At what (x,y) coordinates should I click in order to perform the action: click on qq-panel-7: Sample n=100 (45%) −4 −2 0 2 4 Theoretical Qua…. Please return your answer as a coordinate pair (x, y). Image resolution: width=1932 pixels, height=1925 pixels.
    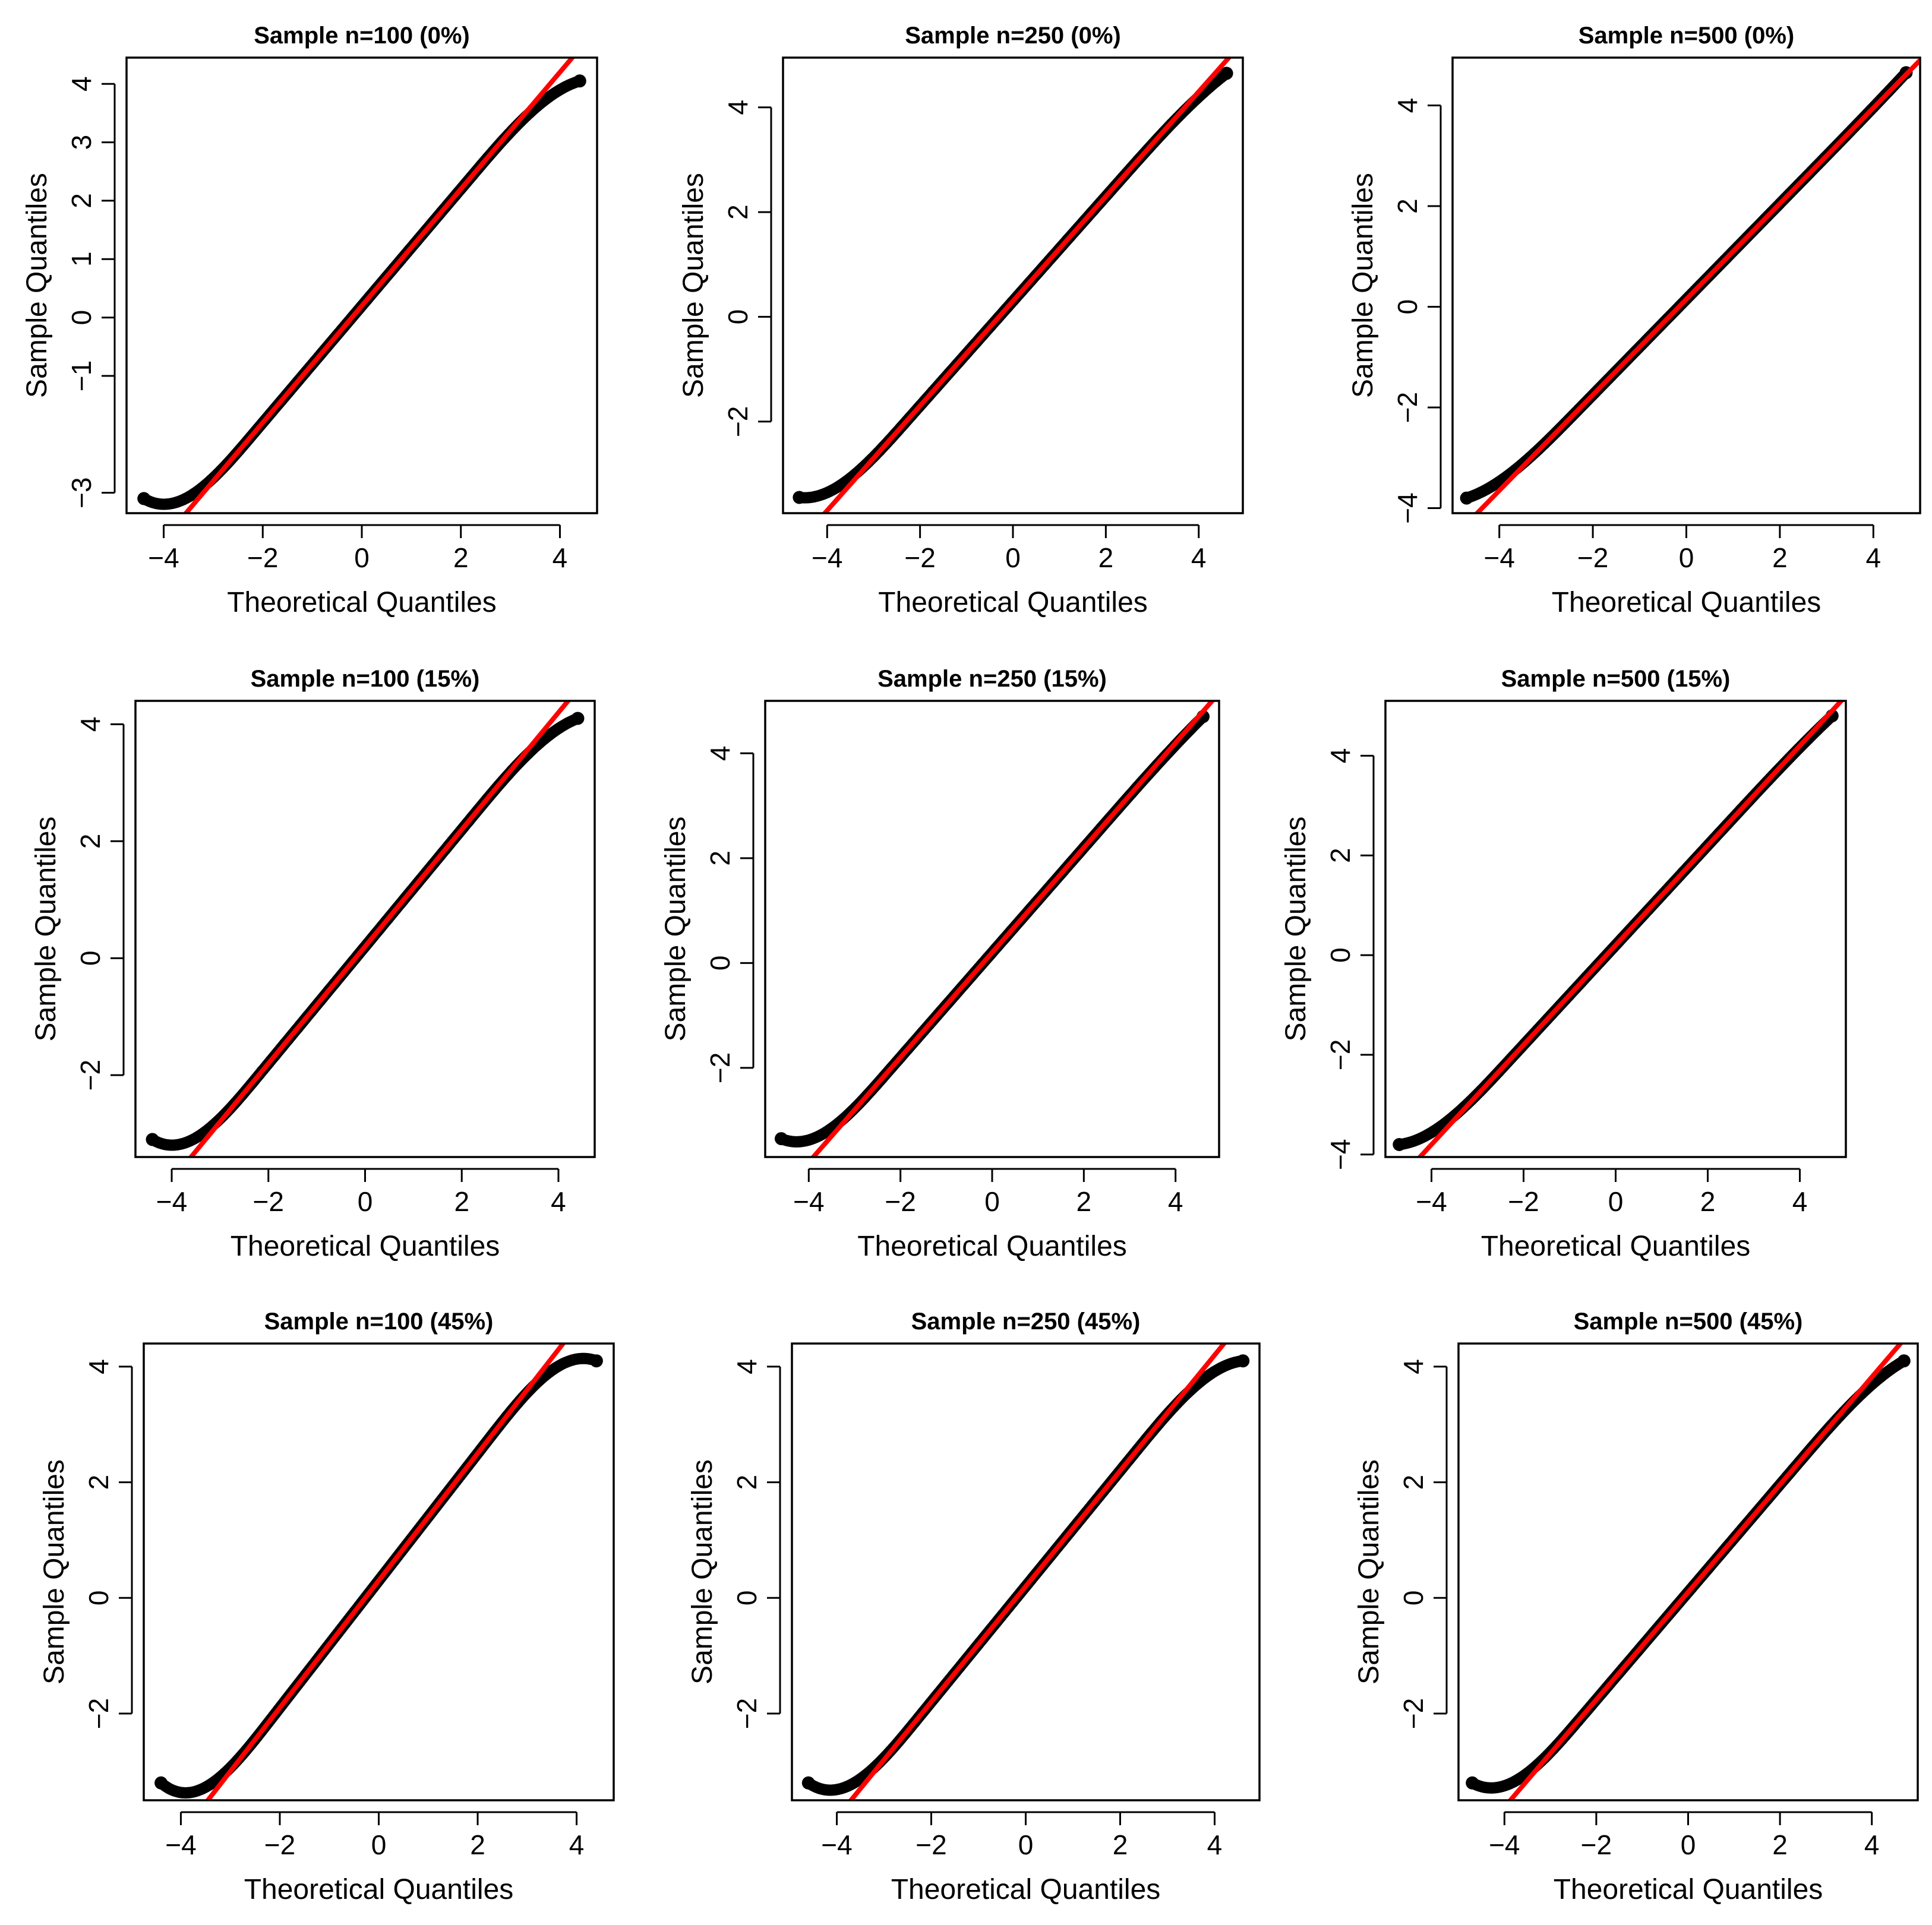
    Looking at the image, I should click on (327, 1606).